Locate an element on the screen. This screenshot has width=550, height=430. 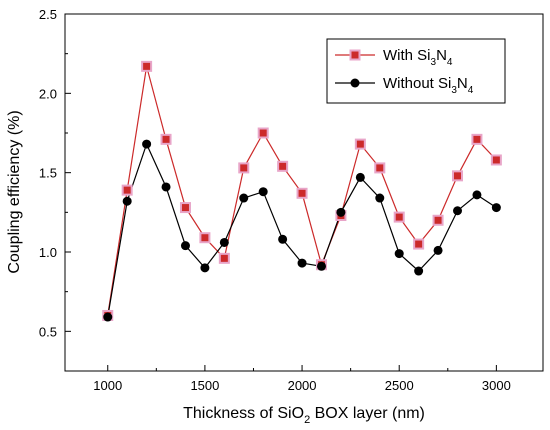
y-tick-label: 1.0 is located at coordinates (48, 252).